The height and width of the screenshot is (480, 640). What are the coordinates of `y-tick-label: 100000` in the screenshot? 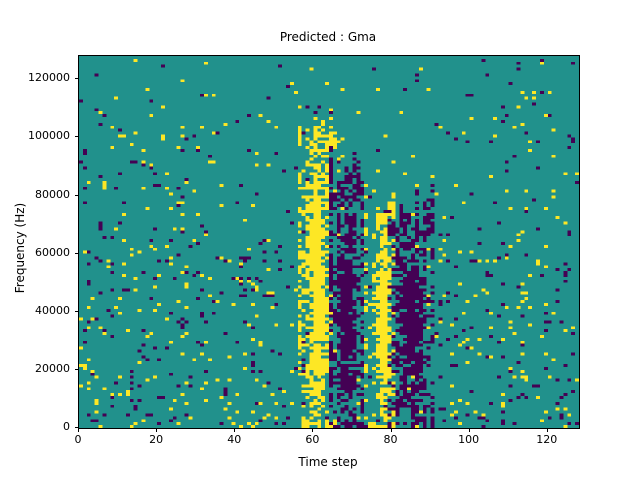 It's located at (49, 136).